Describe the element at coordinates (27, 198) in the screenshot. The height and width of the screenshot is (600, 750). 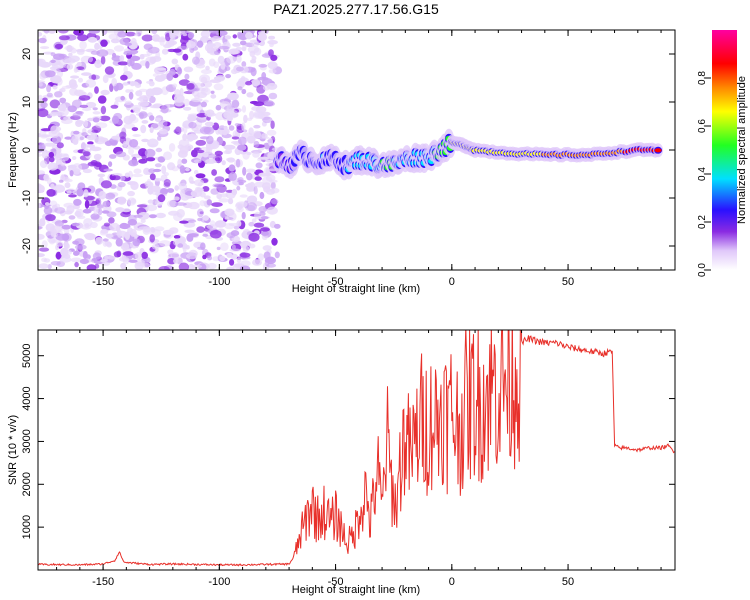
I see `spectrogram-y-tick-label: -10` at that location.